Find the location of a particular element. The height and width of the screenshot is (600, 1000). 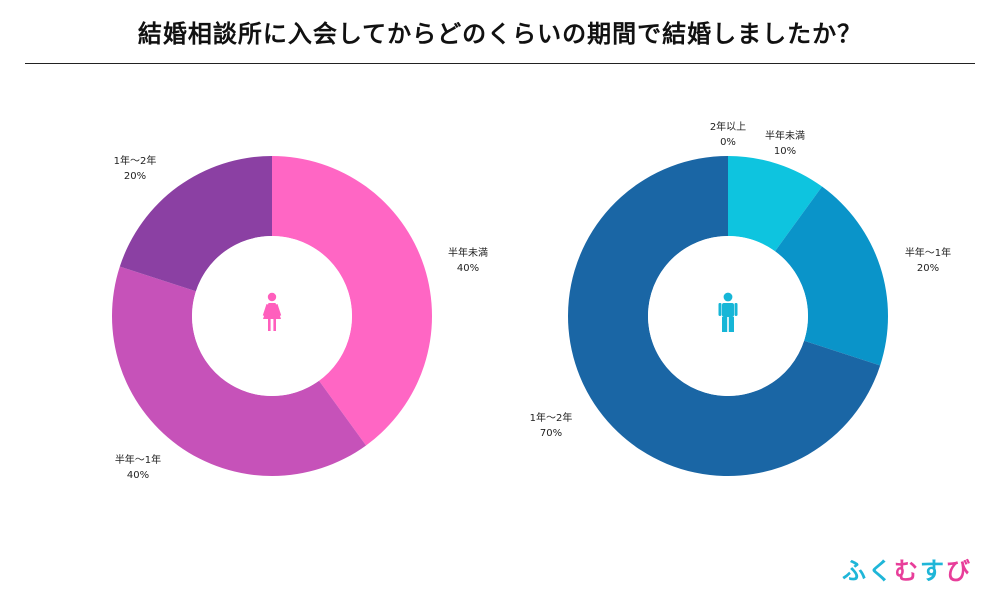

logo-char: ふ is located at coordinates (855, 571).